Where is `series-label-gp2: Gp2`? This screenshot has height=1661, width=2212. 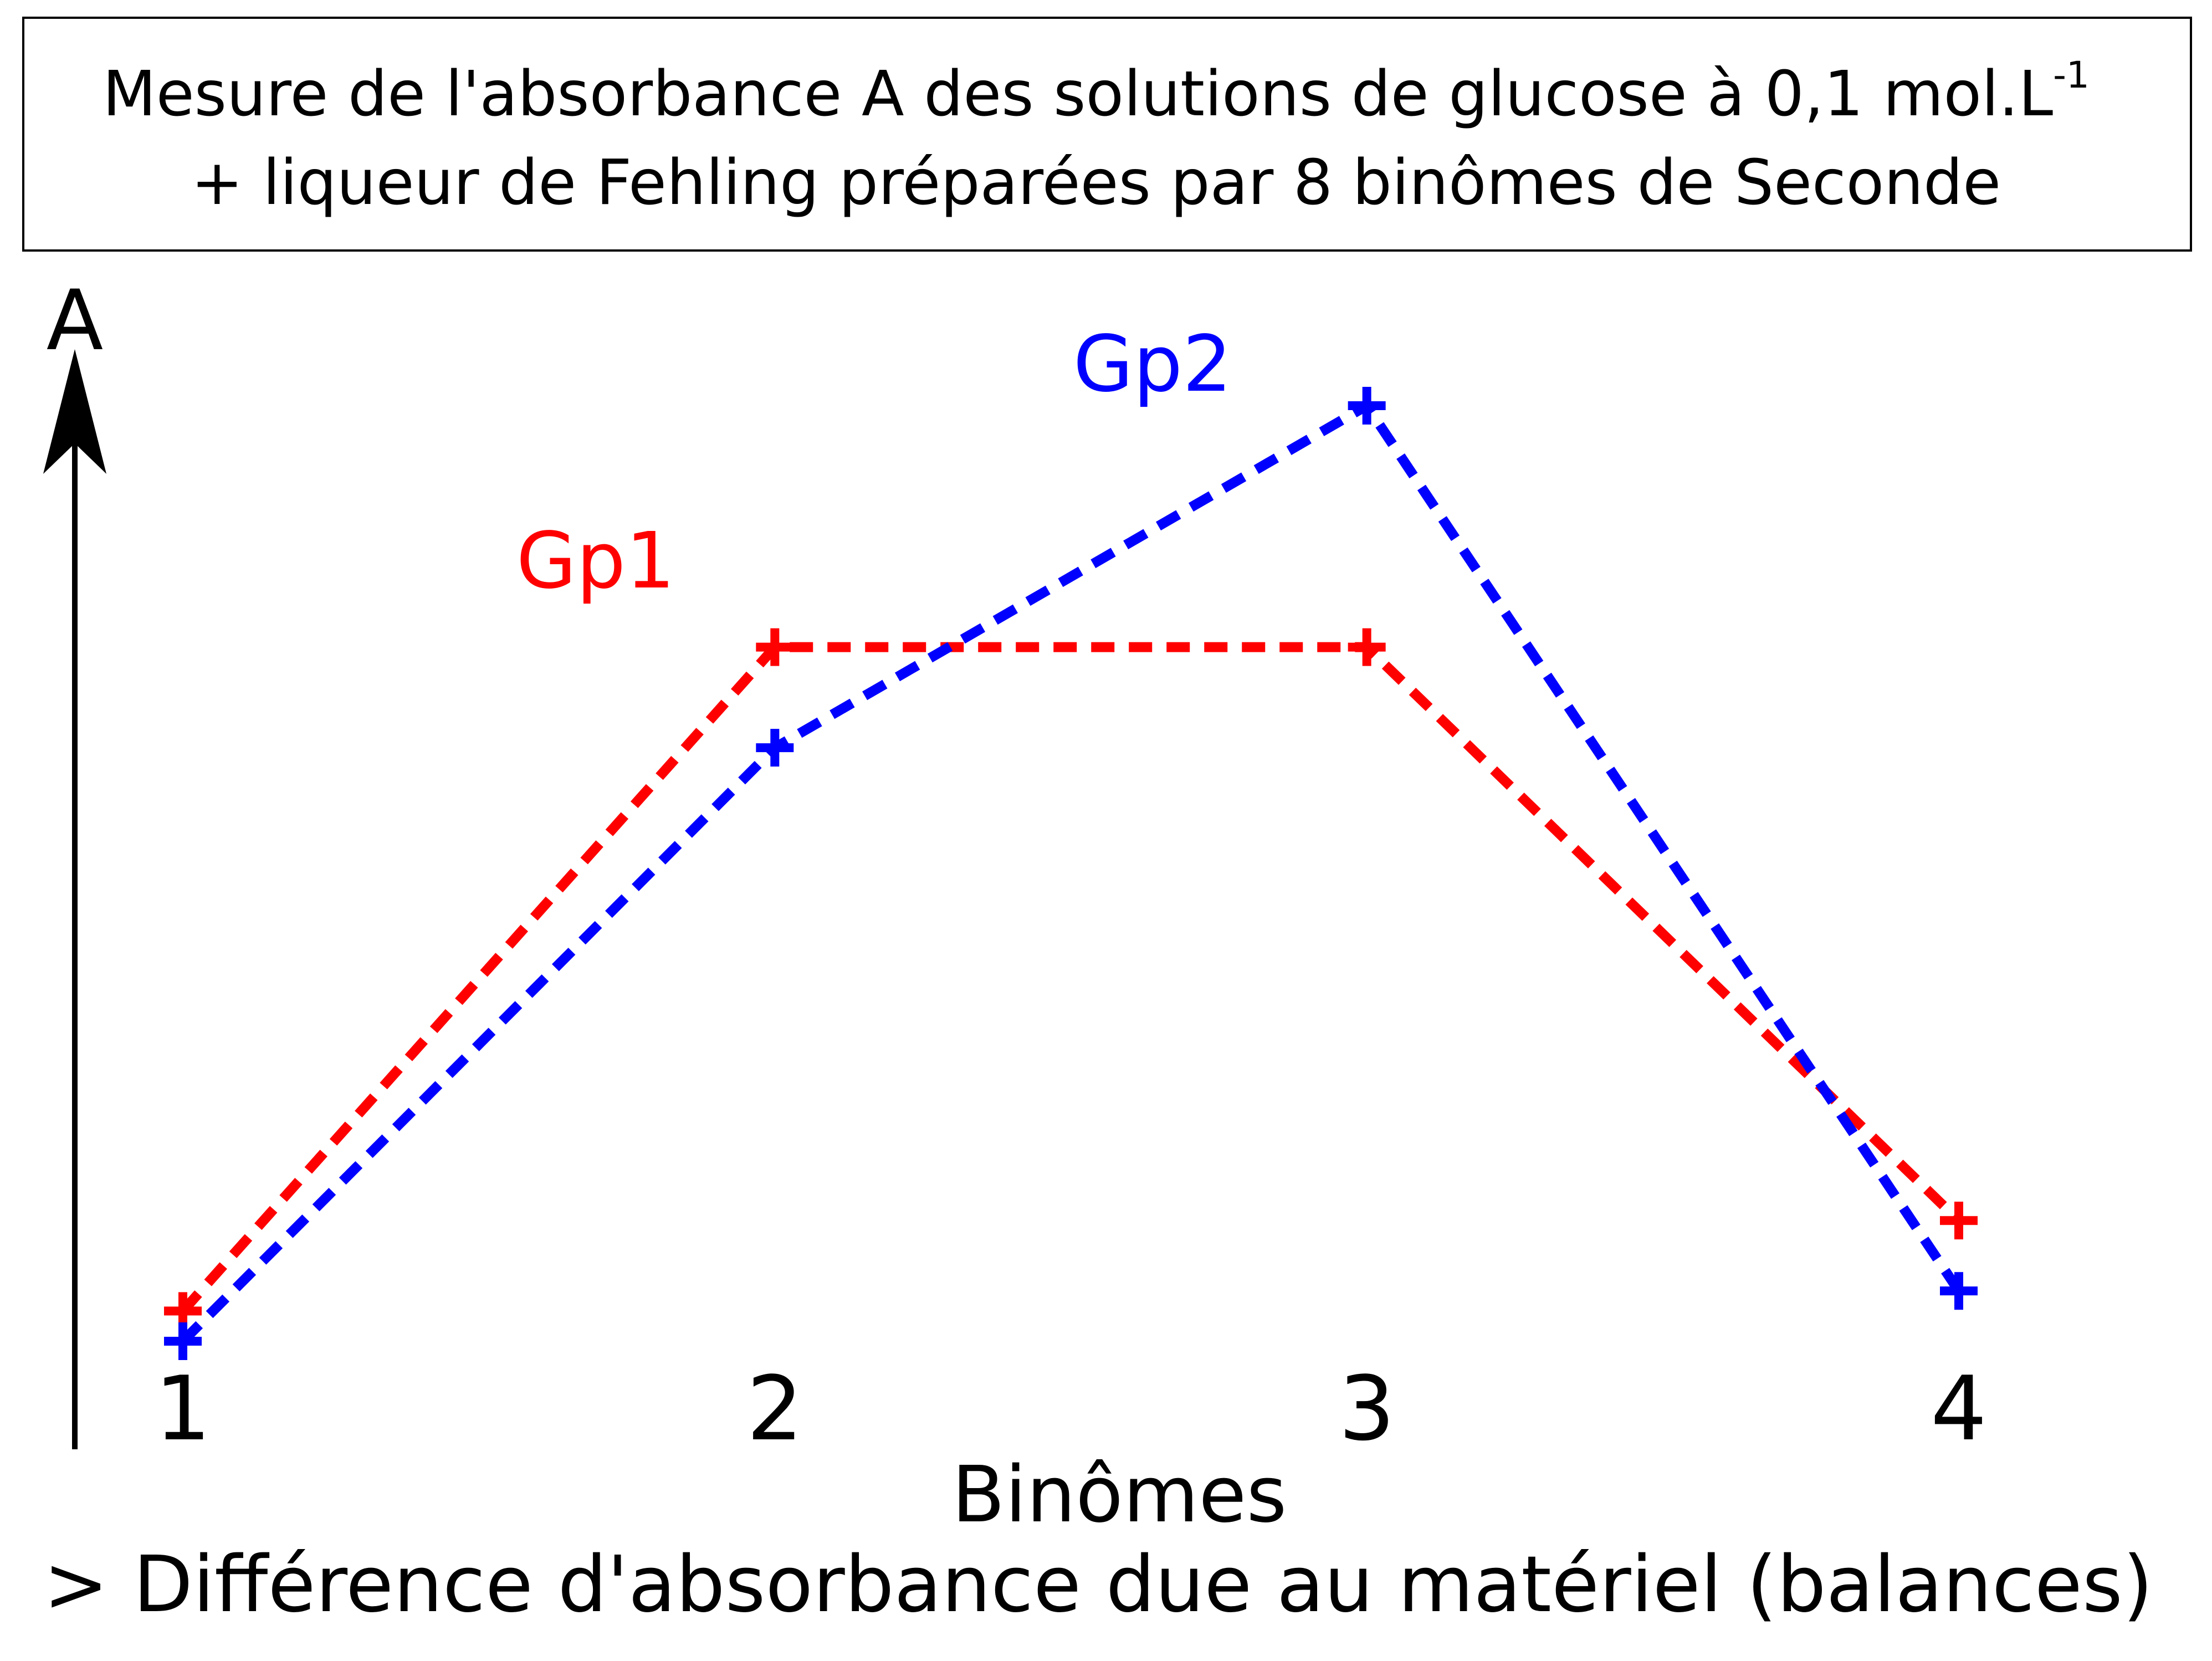 series-label-gp2: Gp2 is located at coordinates (1153, 364).